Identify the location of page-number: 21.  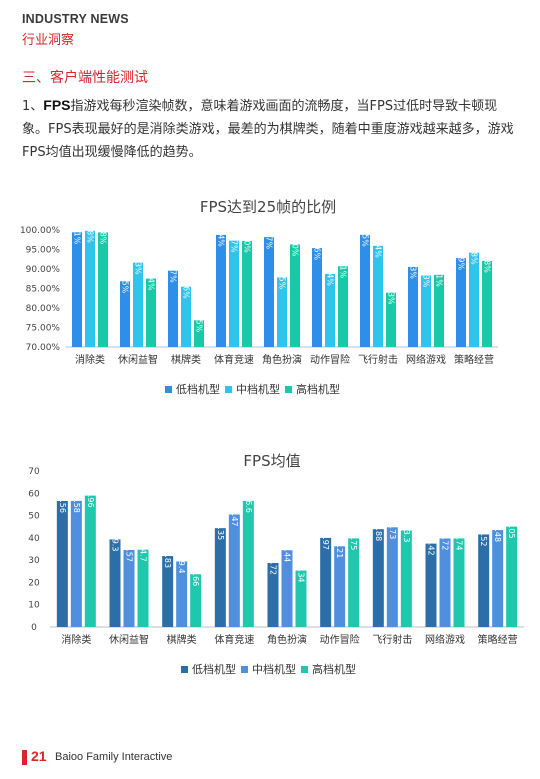
(39, 756).